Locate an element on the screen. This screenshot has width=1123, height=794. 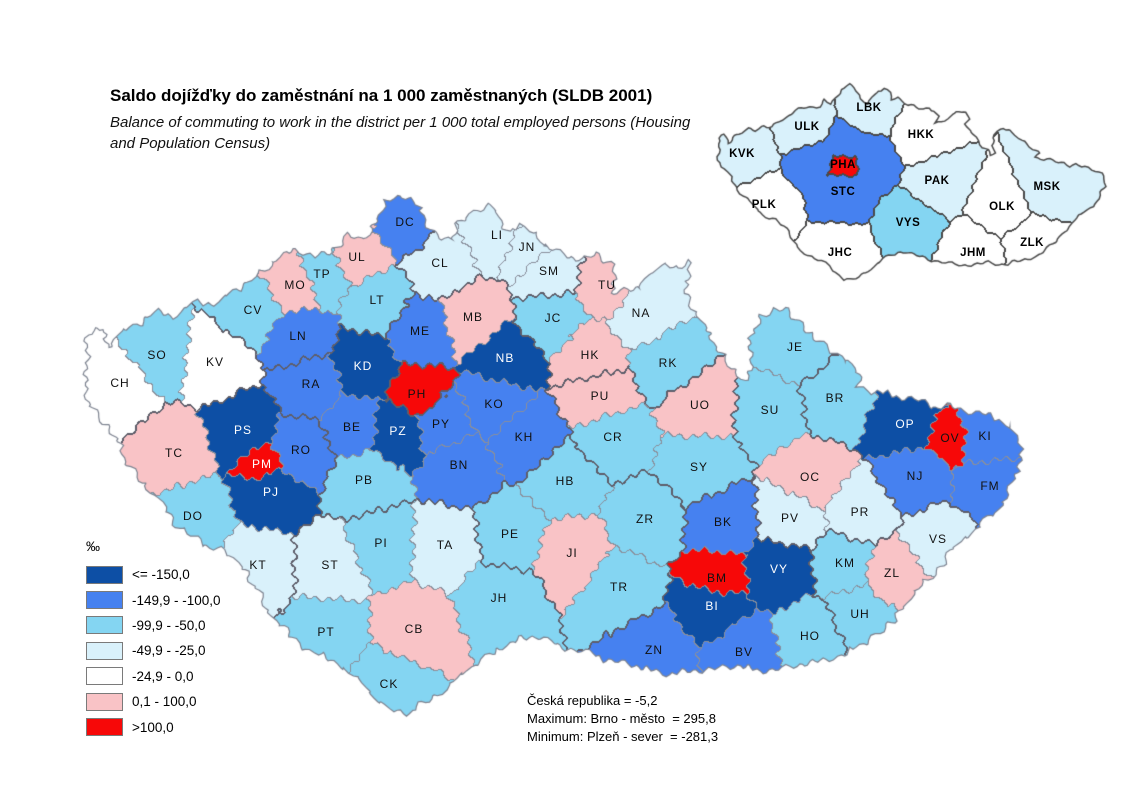
legend-item: -149,9 - -100,0 is located at coordinates (153, 599).